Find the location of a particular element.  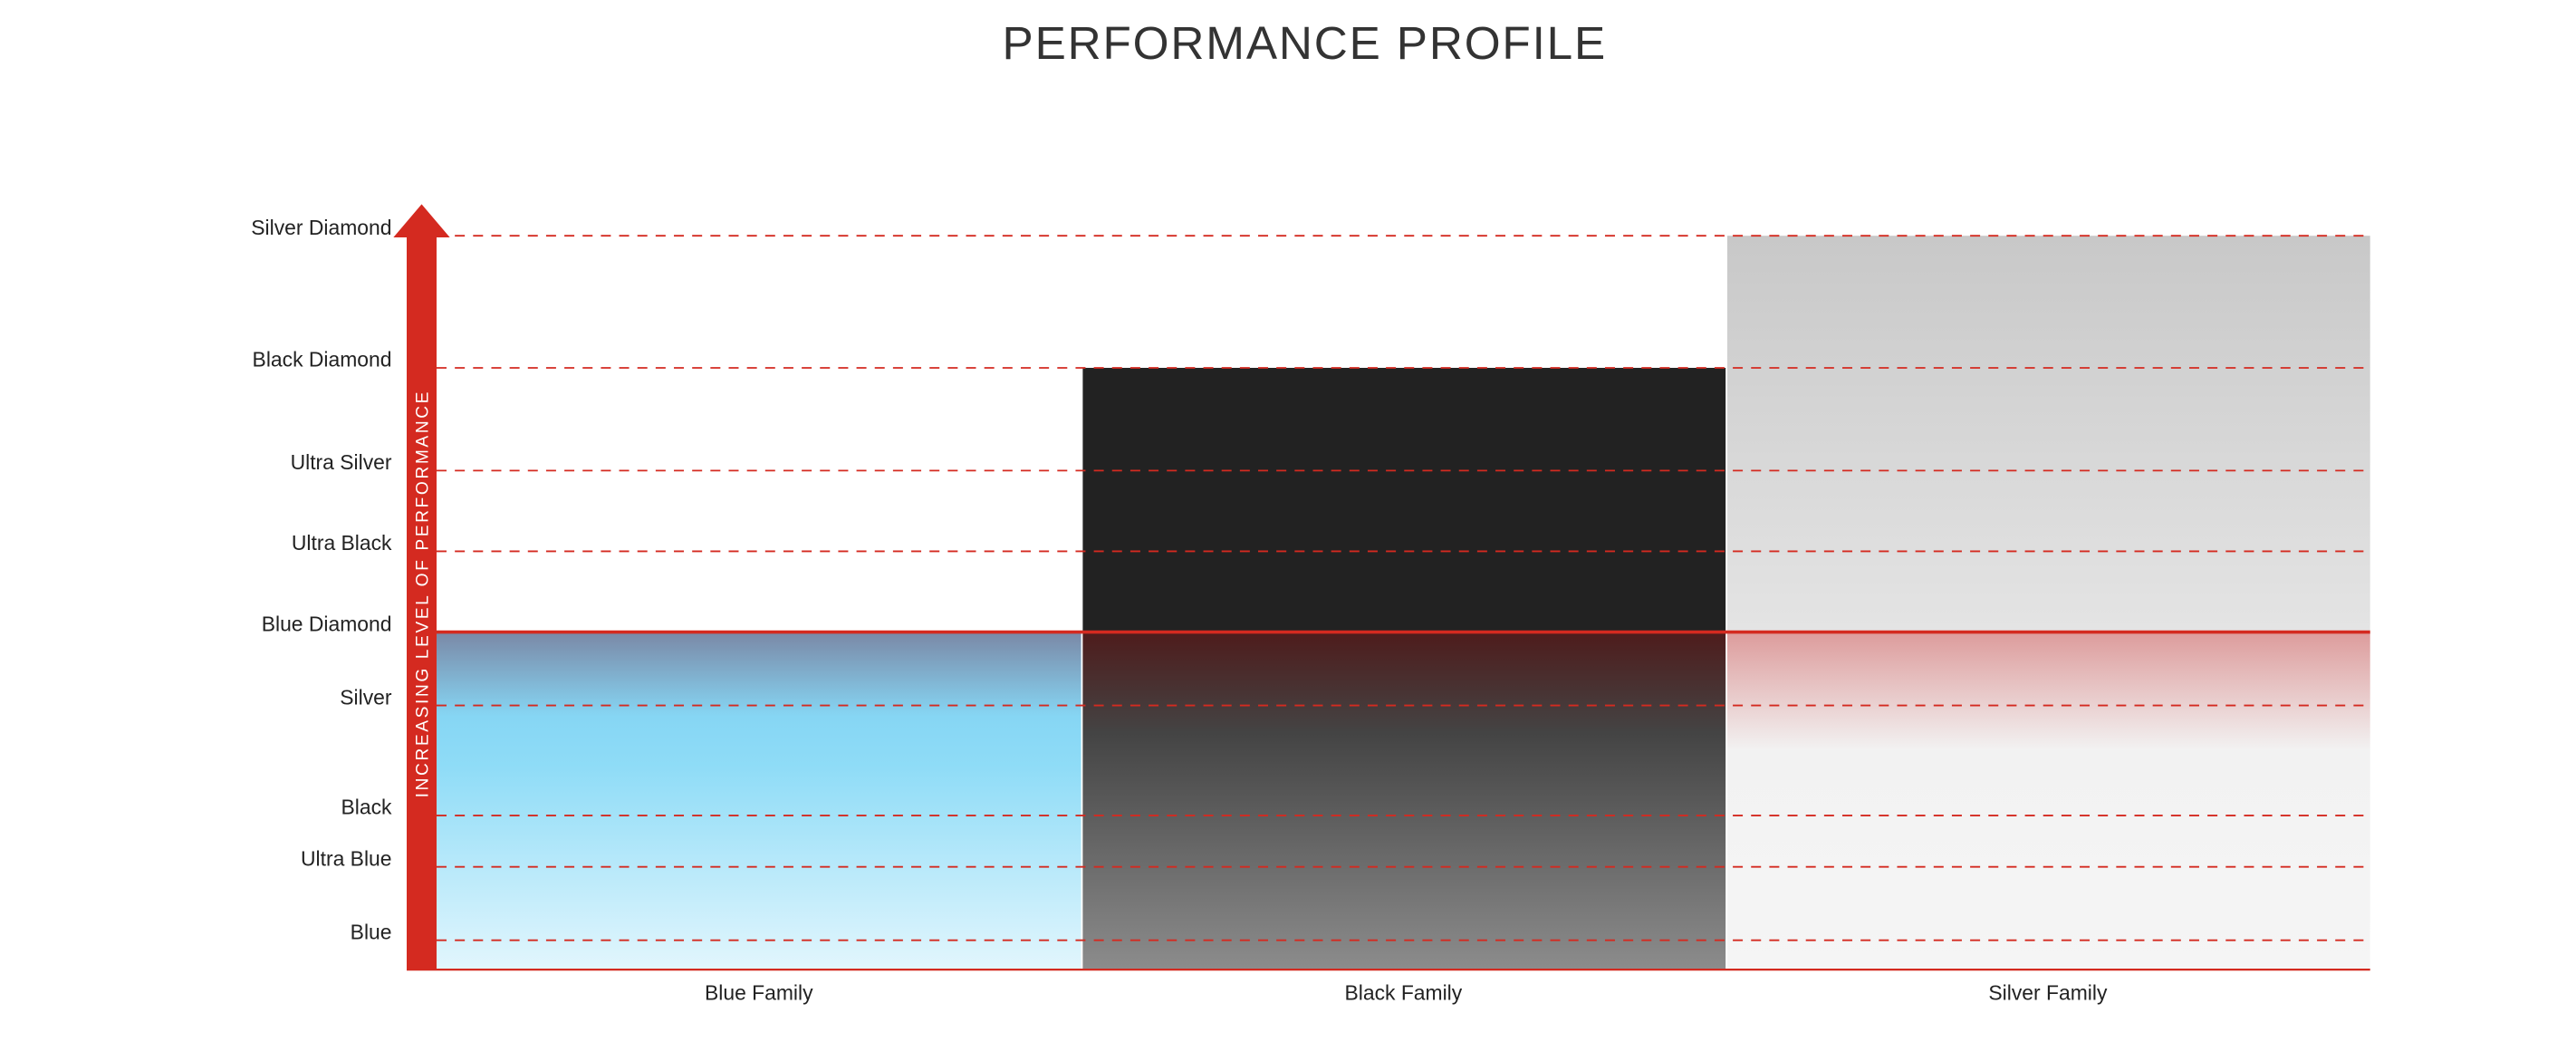

y-tick-label: Blue Diamond is located at coordinates (327, 623).